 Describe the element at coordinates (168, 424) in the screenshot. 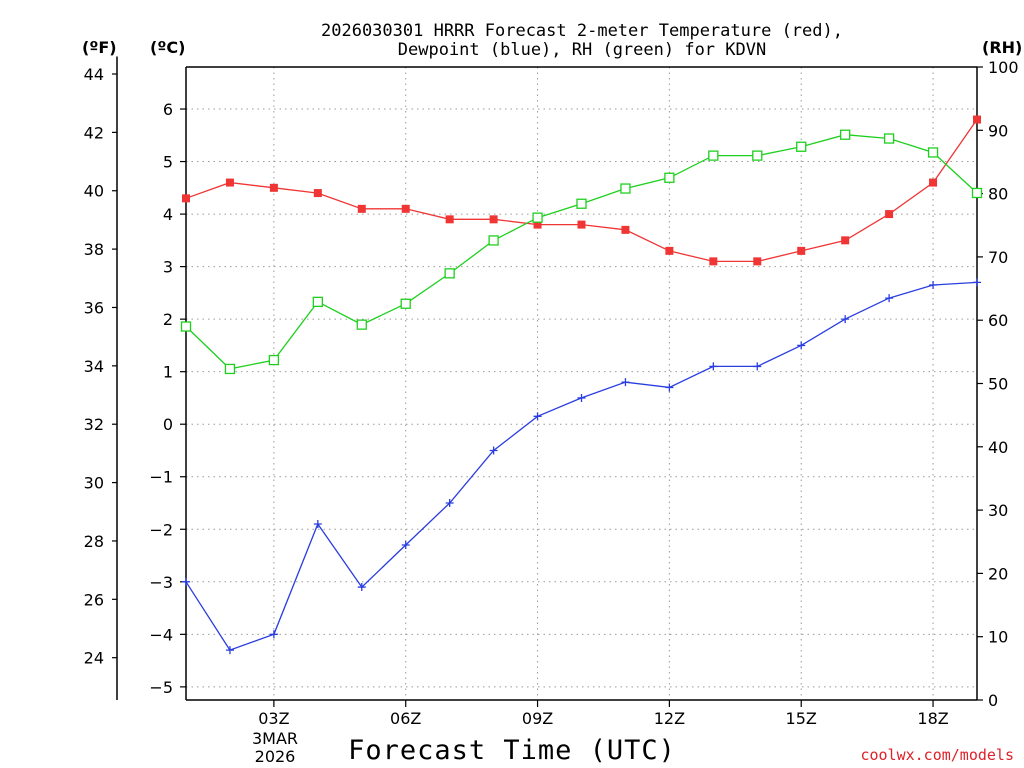

I see `celsius-tick-label: 0` at that location.